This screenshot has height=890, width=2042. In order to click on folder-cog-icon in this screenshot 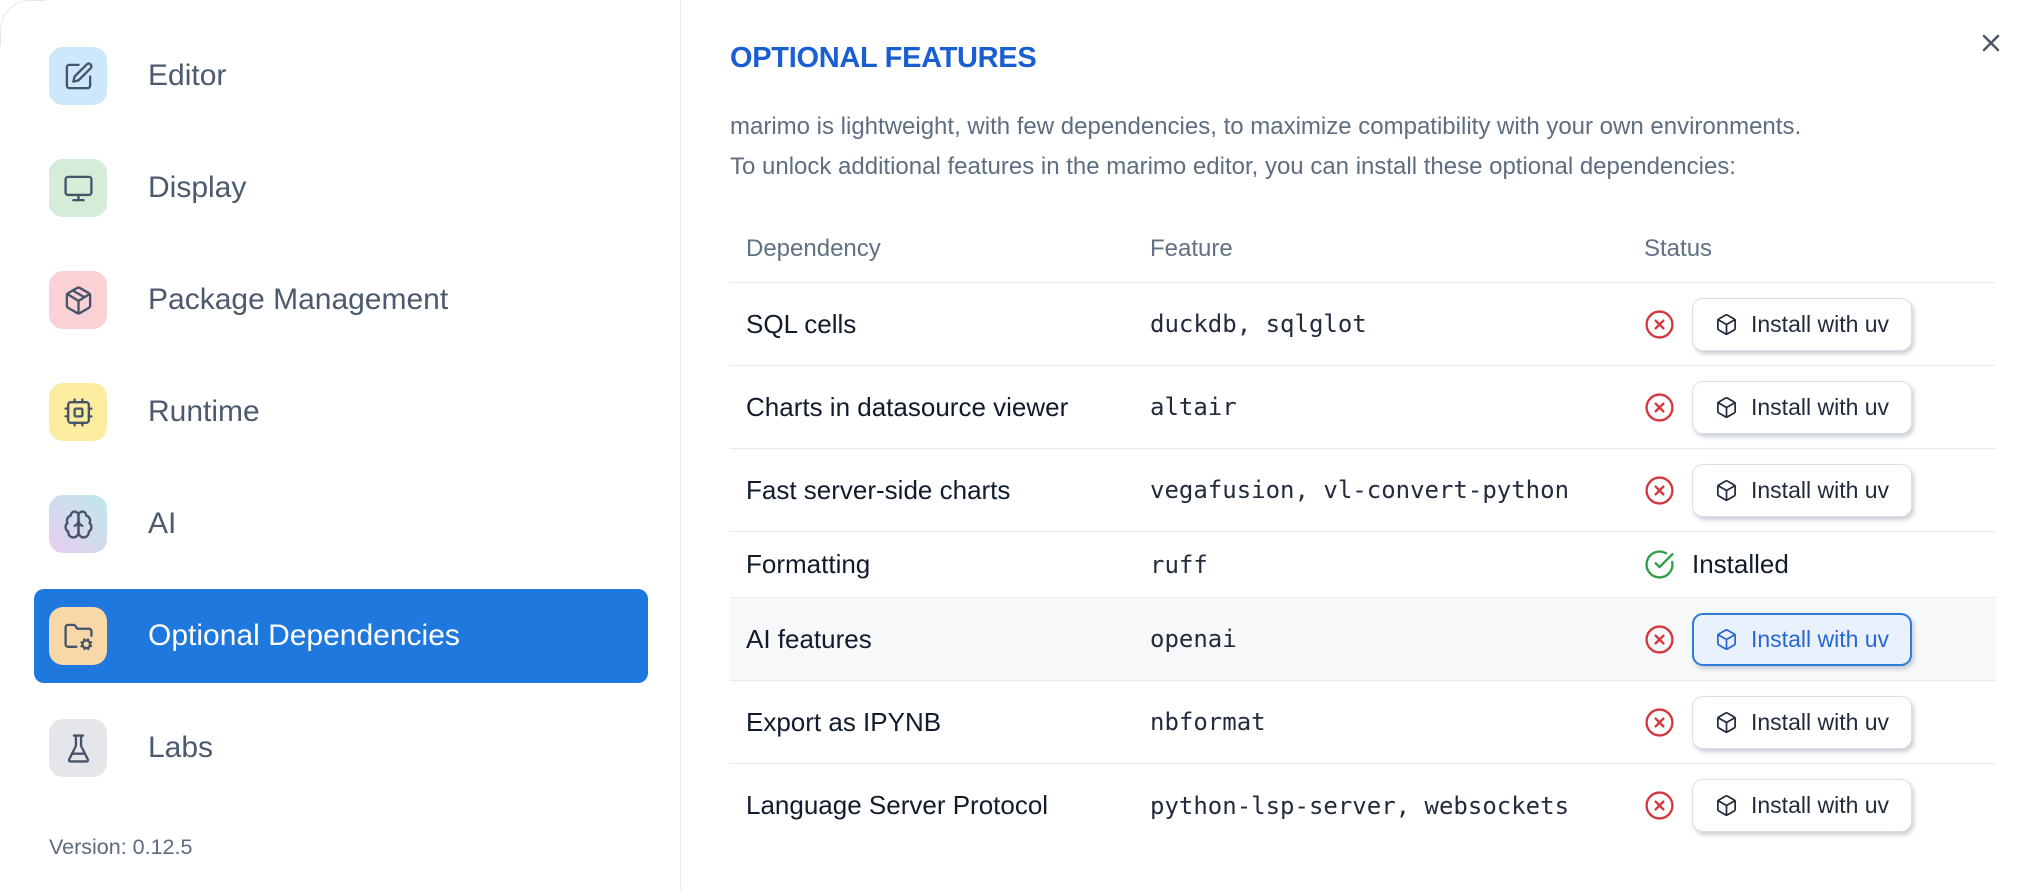, I will do `click(78, 636)`.